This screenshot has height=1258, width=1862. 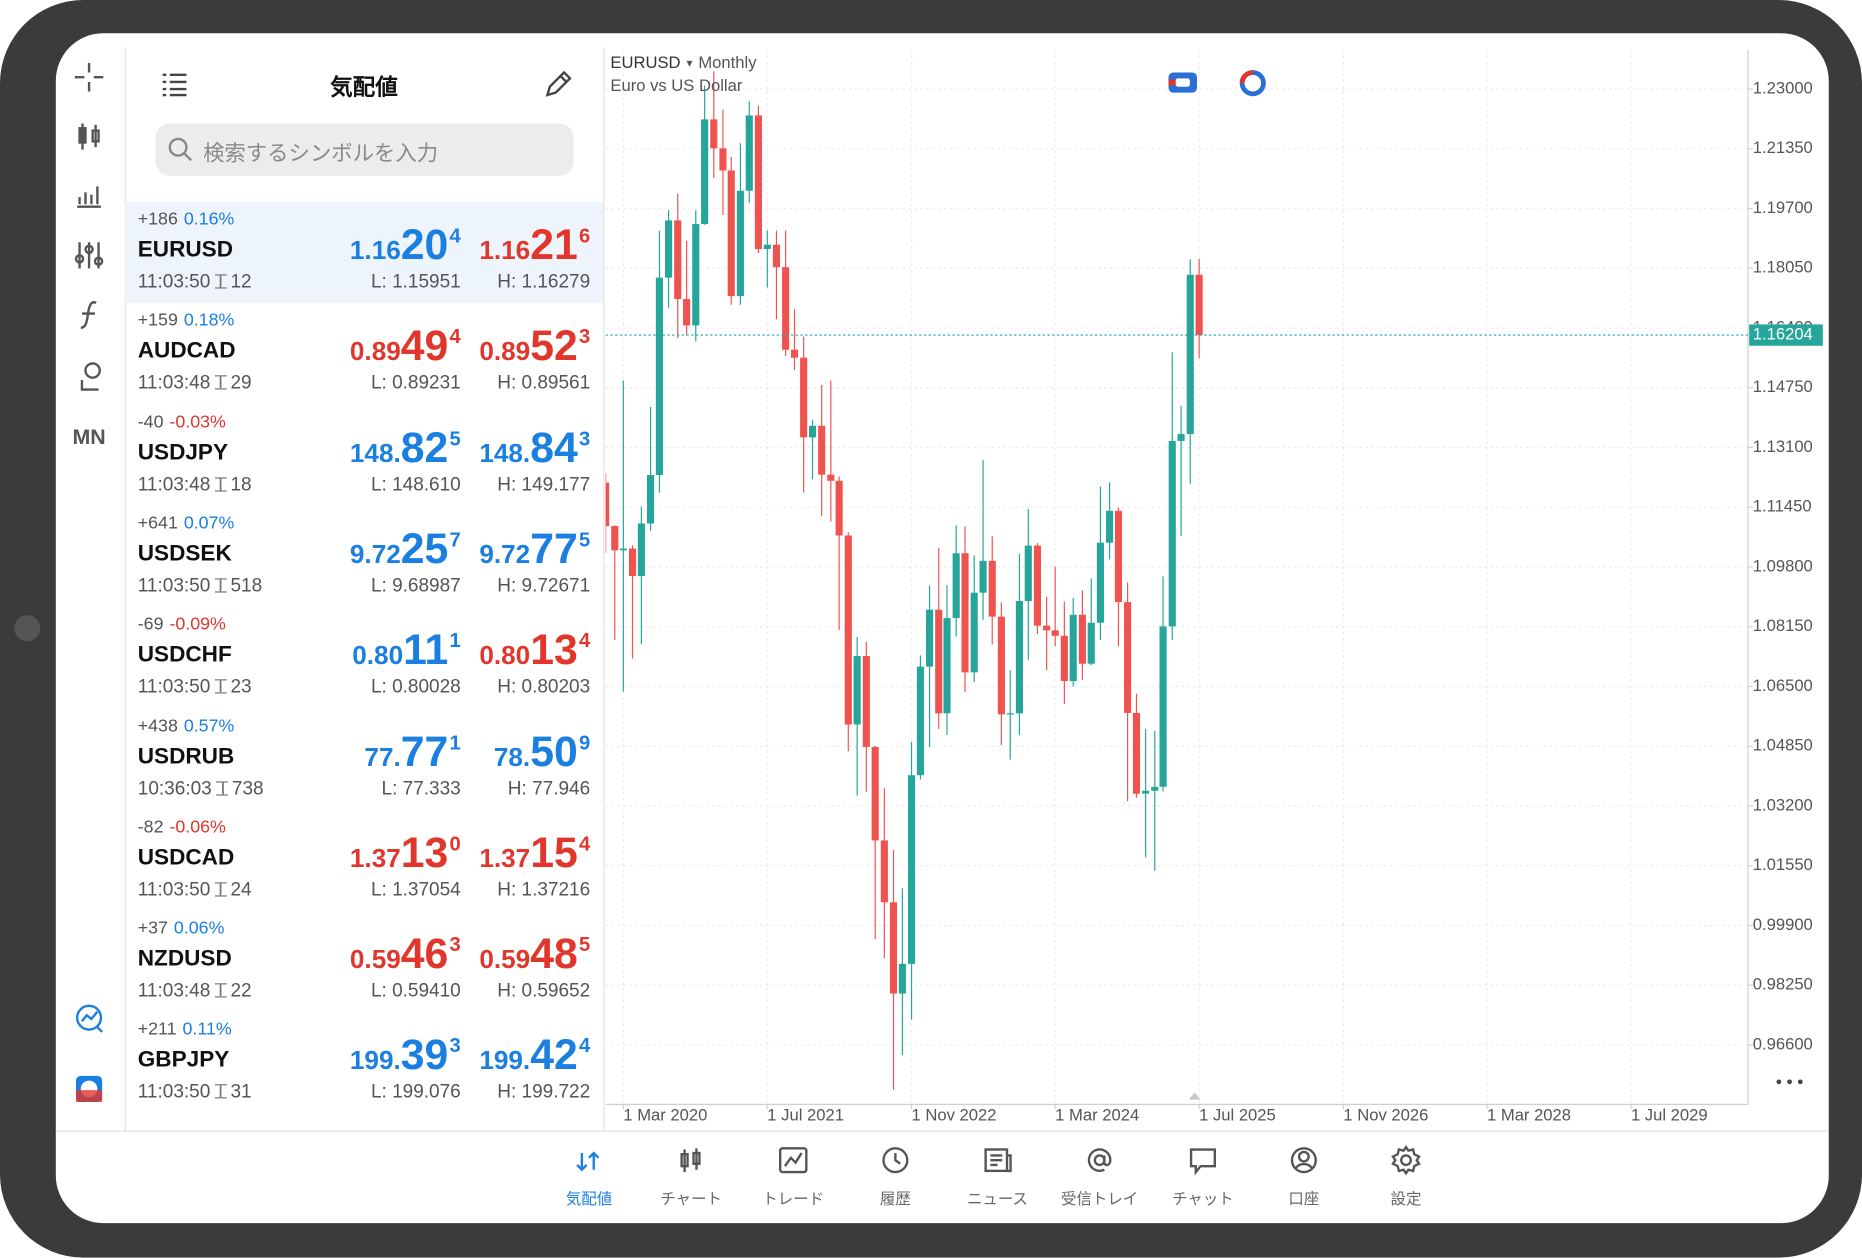 What do you see at coordinates (424, 345) in the screenshot?
I see `bid-pips: 49` at bounding box center [424, 345].